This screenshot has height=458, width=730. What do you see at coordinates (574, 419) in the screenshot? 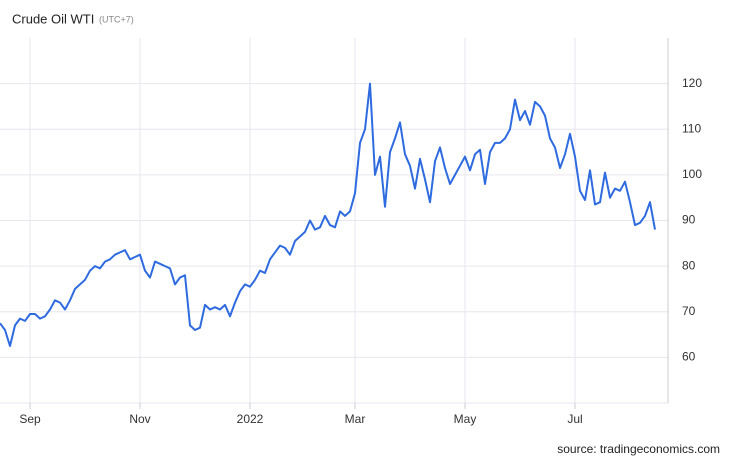
I see `x-tick-label: Jul` at bounding box center [574, 419].